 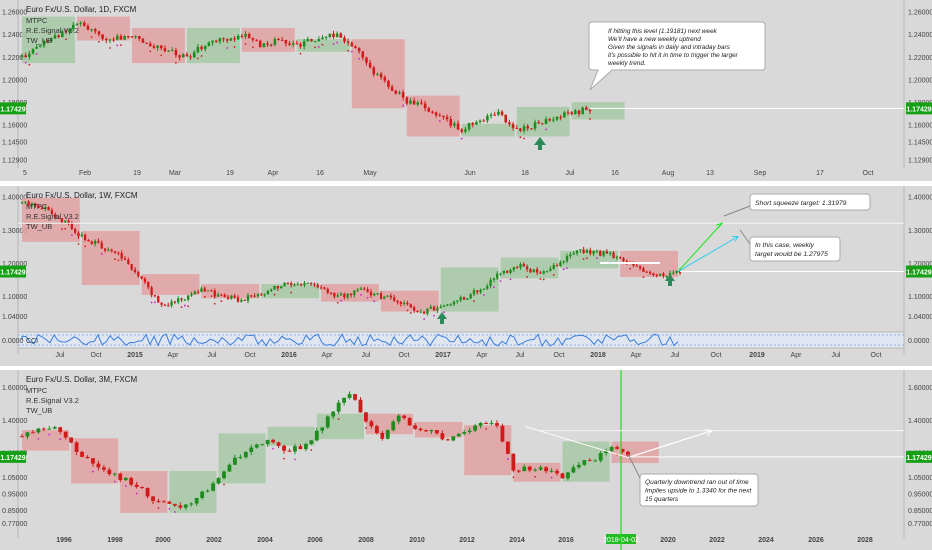 I want to click on price-tag-left: 1.17429, so click(x=12, y=273).